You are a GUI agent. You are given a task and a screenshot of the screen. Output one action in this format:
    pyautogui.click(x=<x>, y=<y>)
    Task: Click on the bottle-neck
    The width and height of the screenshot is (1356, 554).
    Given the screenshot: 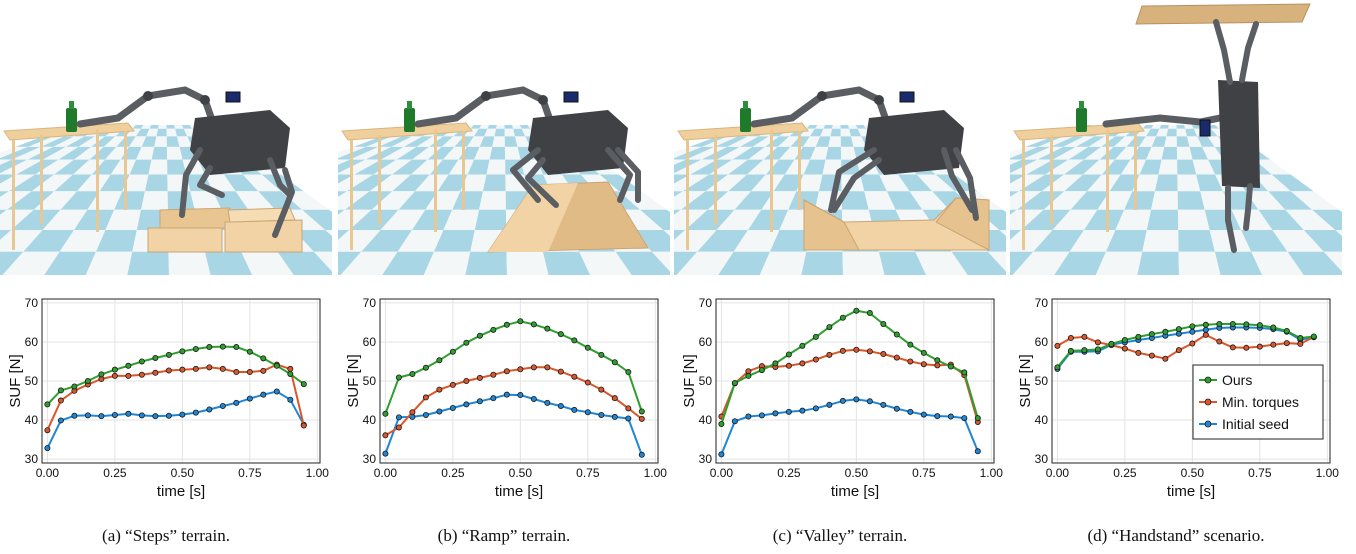 What is the action you would take?
    pyautogui.click(x=745, y=105)
    